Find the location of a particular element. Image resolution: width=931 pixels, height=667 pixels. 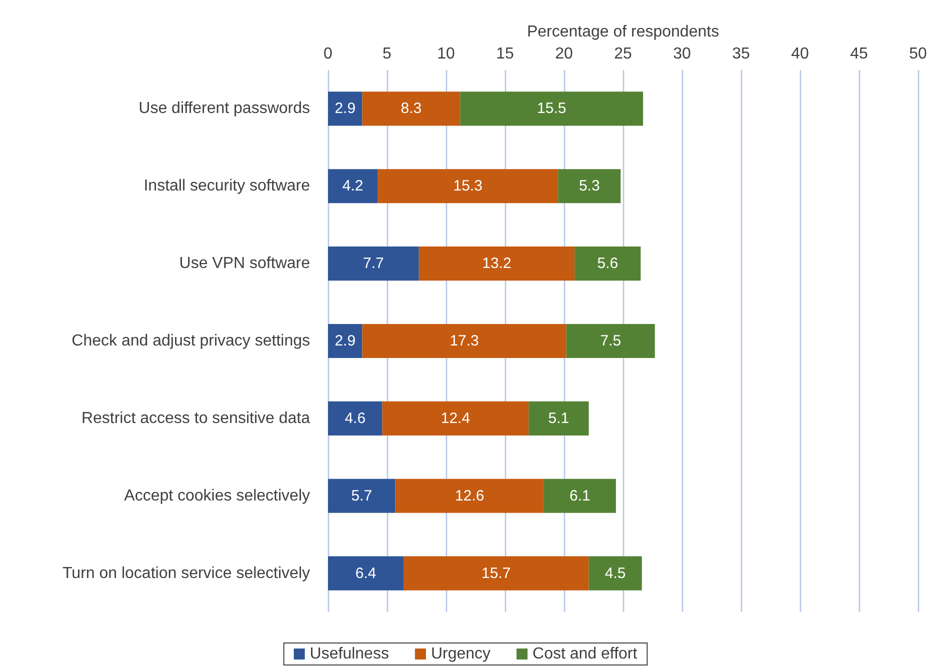

data-label: 5.6 is located at coordinates (607, 263).